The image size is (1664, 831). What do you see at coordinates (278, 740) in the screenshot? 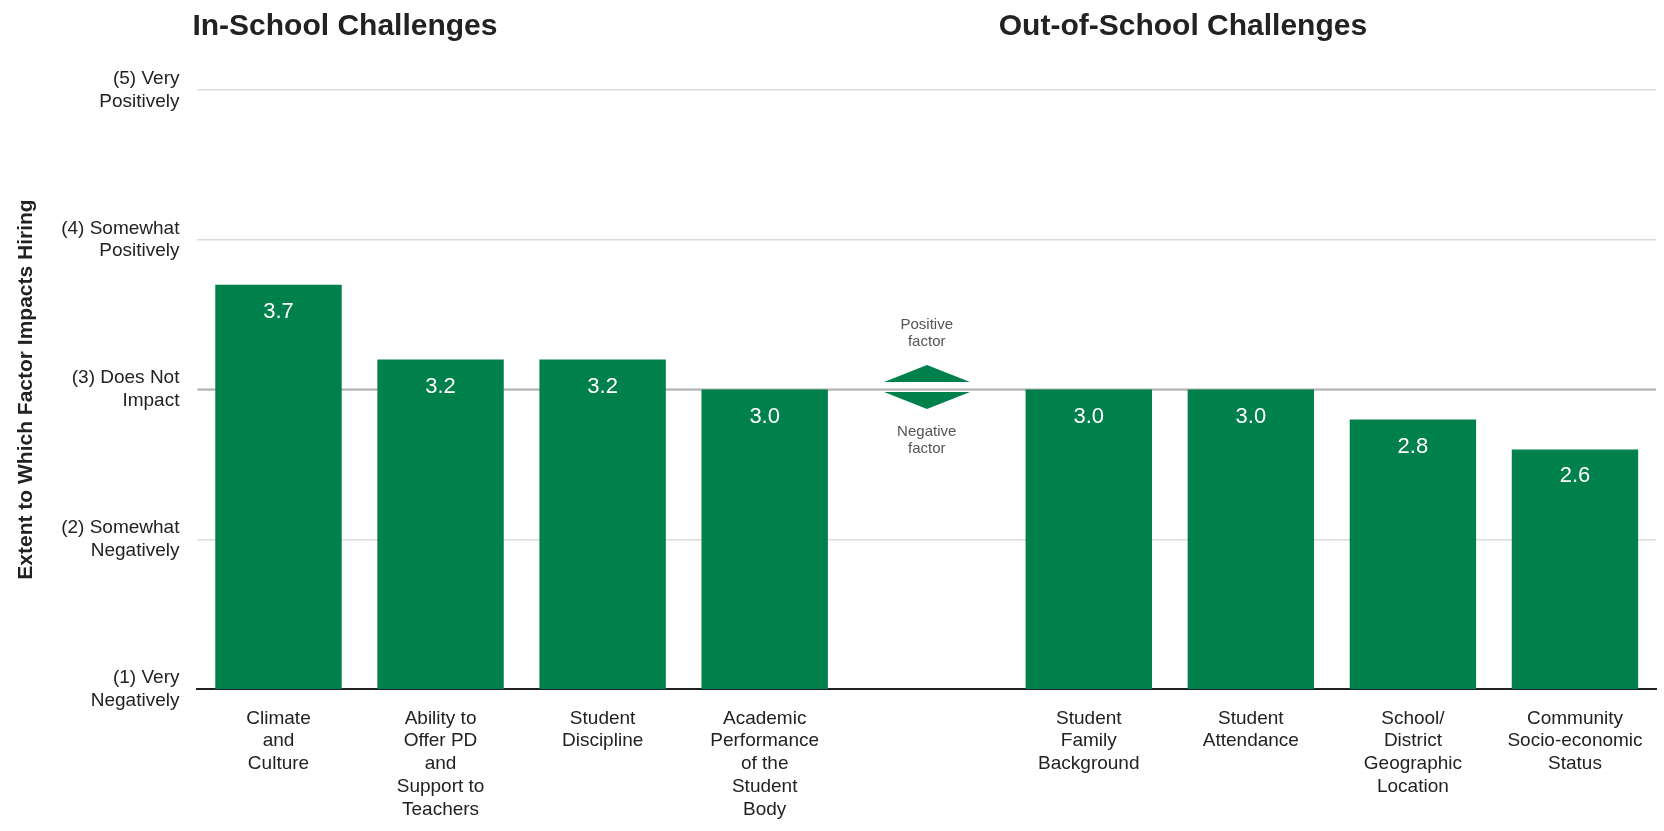
I see `x-tick-label: Climate and Culture` at bounding box center [278, 740].